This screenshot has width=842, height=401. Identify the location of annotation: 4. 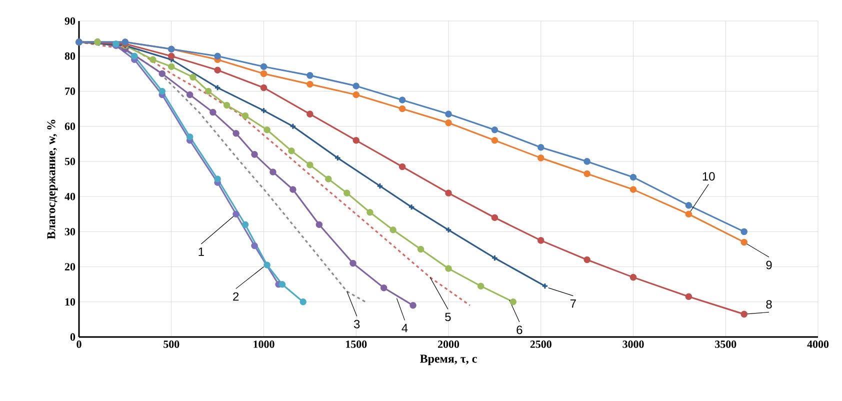
(405, 328).